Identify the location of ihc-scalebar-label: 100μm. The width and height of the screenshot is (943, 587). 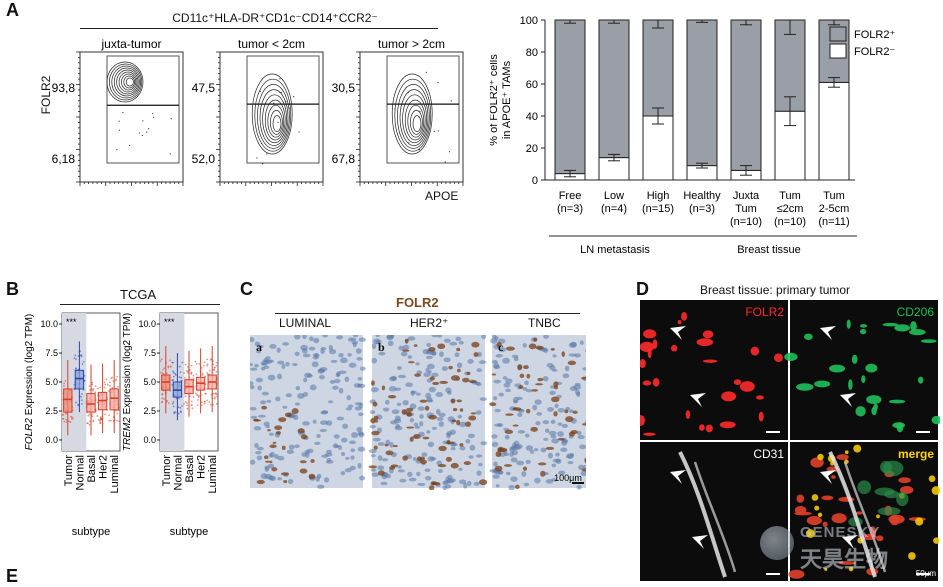
(568, 478).